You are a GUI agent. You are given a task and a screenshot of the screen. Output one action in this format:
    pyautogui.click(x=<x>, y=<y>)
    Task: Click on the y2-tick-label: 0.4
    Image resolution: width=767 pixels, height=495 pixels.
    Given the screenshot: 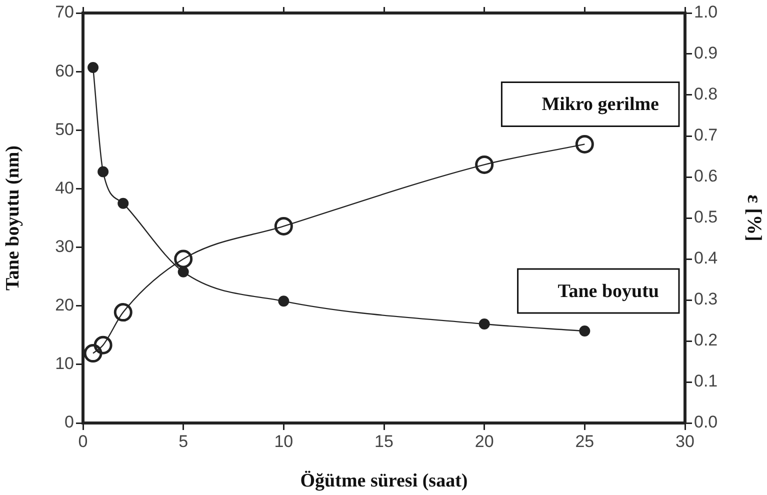 What is the action you would take?
    pyautogui.click(x=706, y=258)
    